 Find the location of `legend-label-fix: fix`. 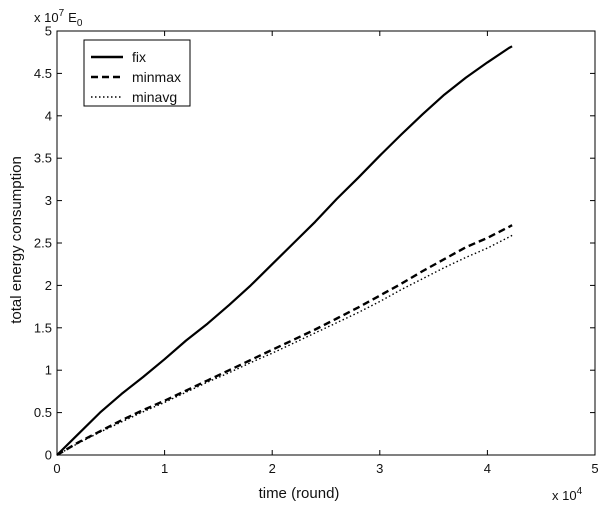

legend-label-fix: fix is located at coordinates (139, 57).